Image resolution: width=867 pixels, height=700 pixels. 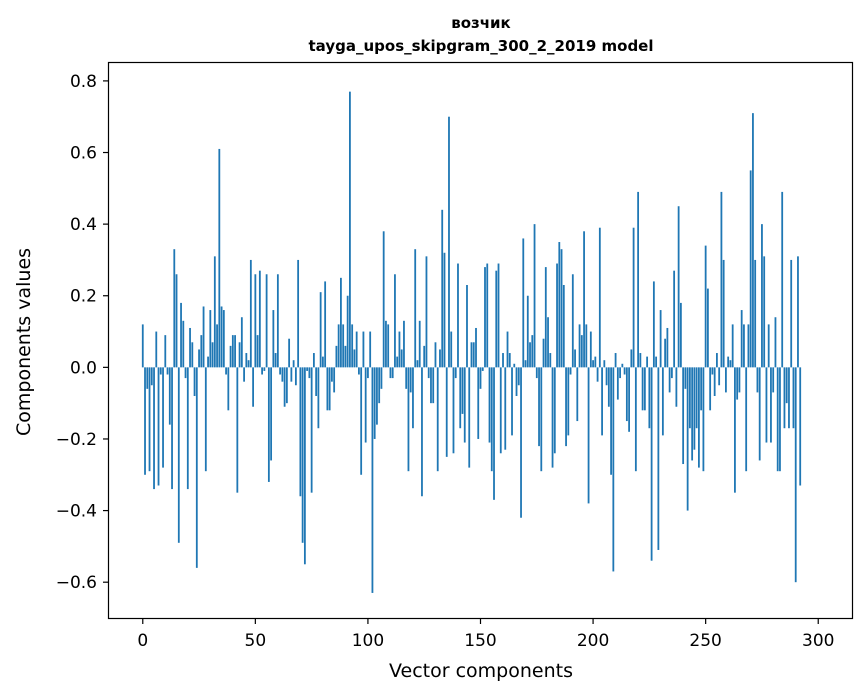 I want to click on chart-title: возчик, so click(x=481, y=23).